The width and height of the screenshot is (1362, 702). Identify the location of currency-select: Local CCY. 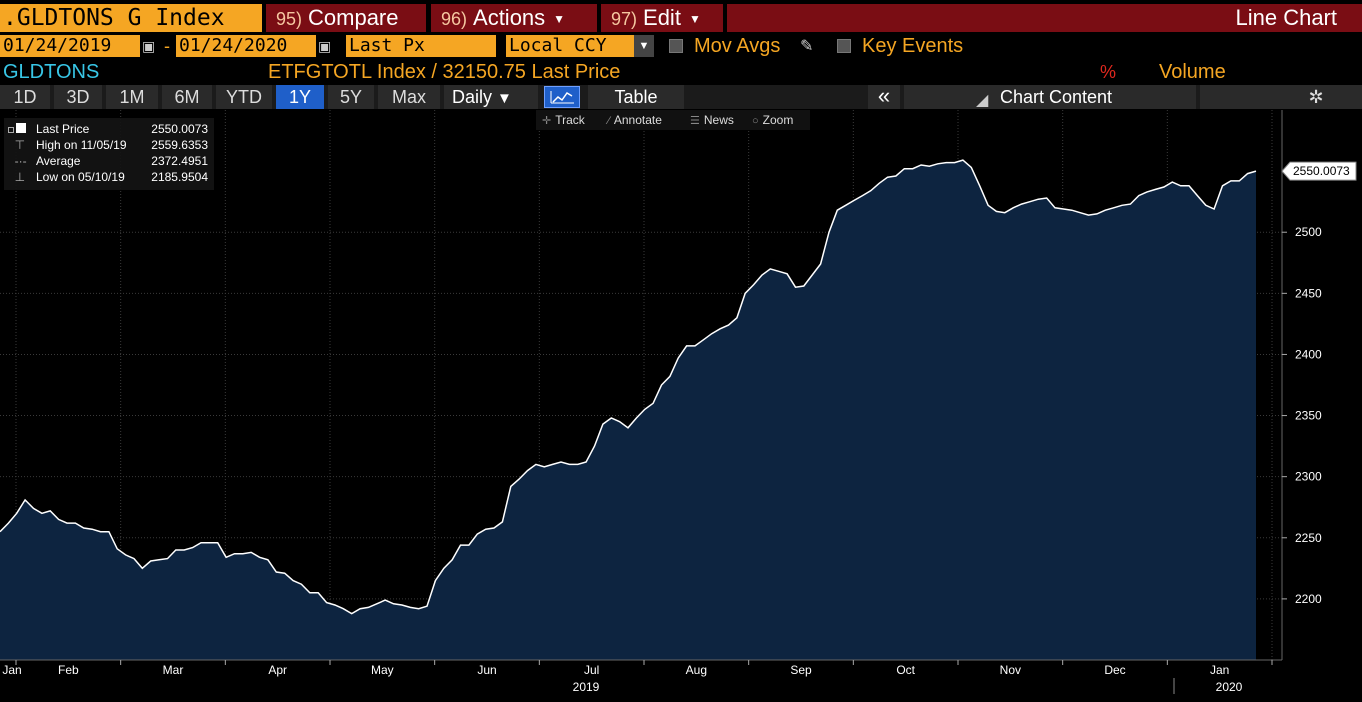
(570, 46).